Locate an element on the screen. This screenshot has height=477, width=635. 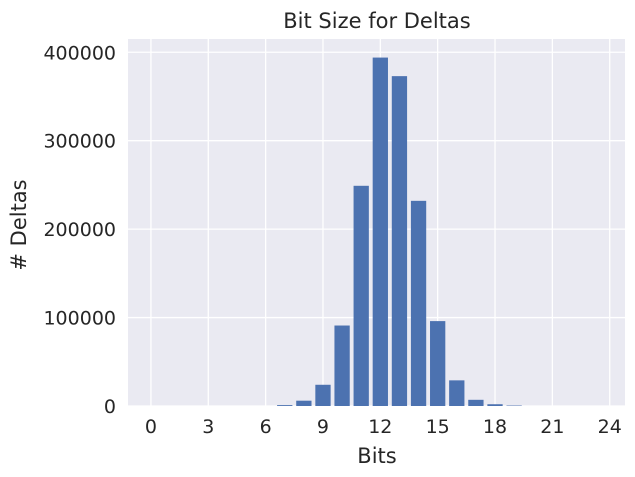
y-tick-label: 100000 is located at coordinates (79, 319).